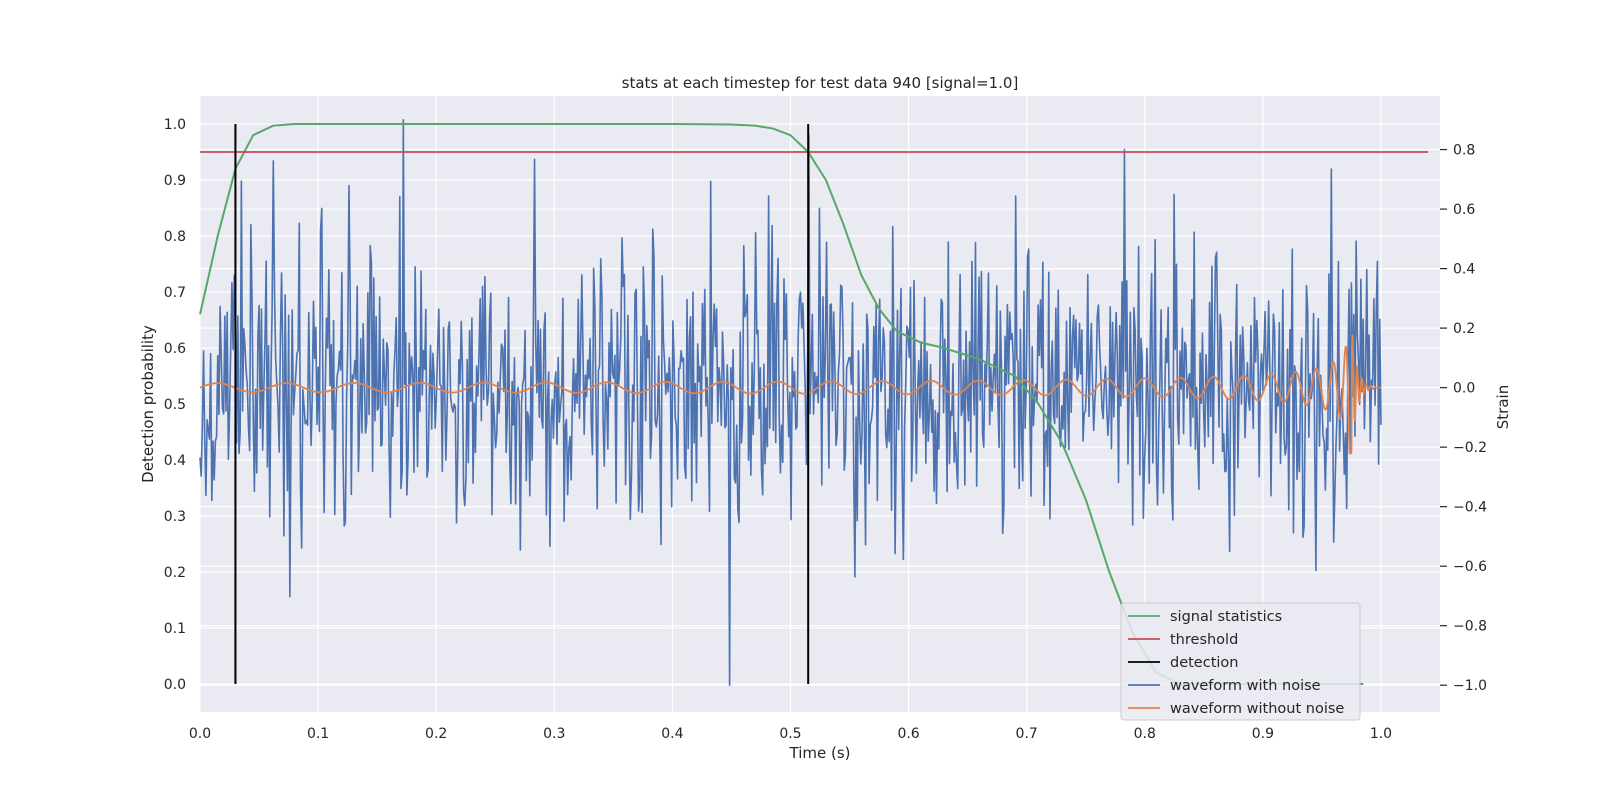 Image resolution: width=1600 pixels, height=800 pixels. Describe the element at coordinates (175, 181) in the screenshot. I see `y-tick-label: 0.9` at that location.